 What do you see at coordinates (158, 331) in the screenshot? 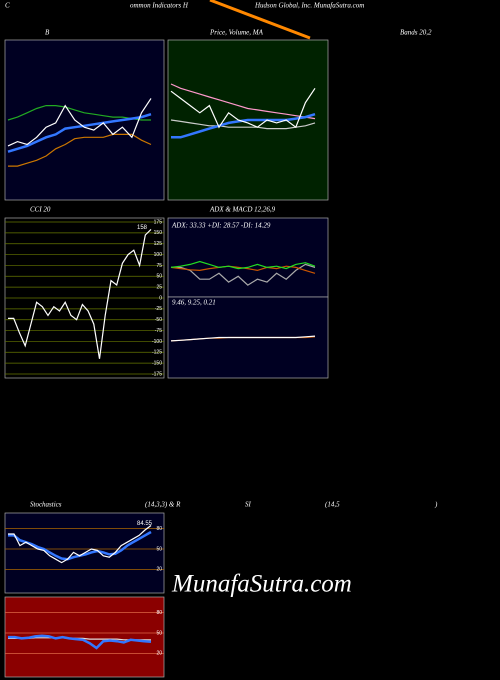
I see `y-tick-label: -75` at bounding box center [158, 331].